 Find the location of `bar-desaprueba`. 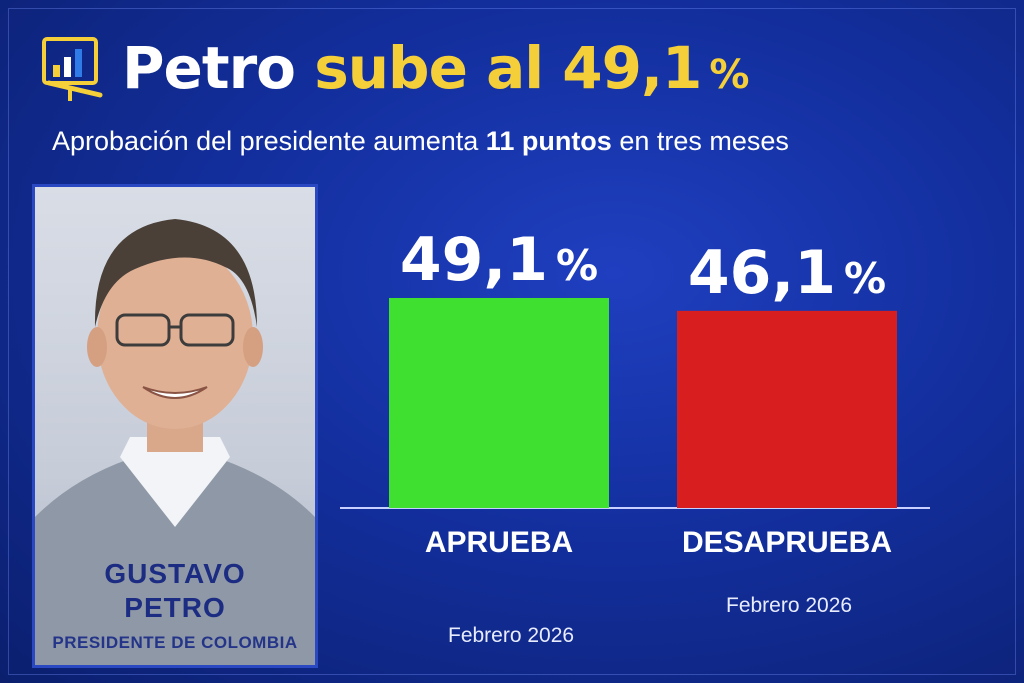

bar-desaprueba is located at coordinates (787, 409).